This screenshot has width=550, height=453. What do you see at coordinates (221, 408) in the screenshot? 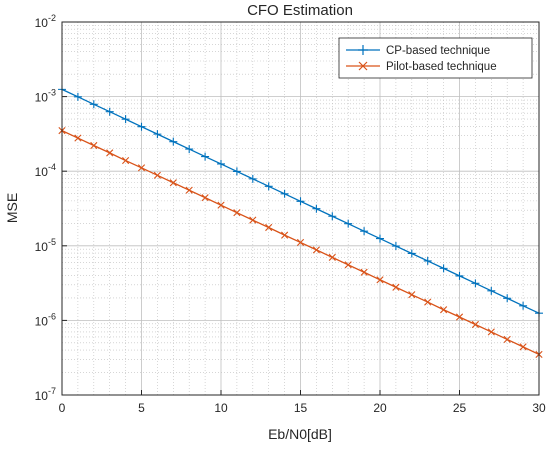
I see `x-tick-label: 10` at bounding box center [221, 408].